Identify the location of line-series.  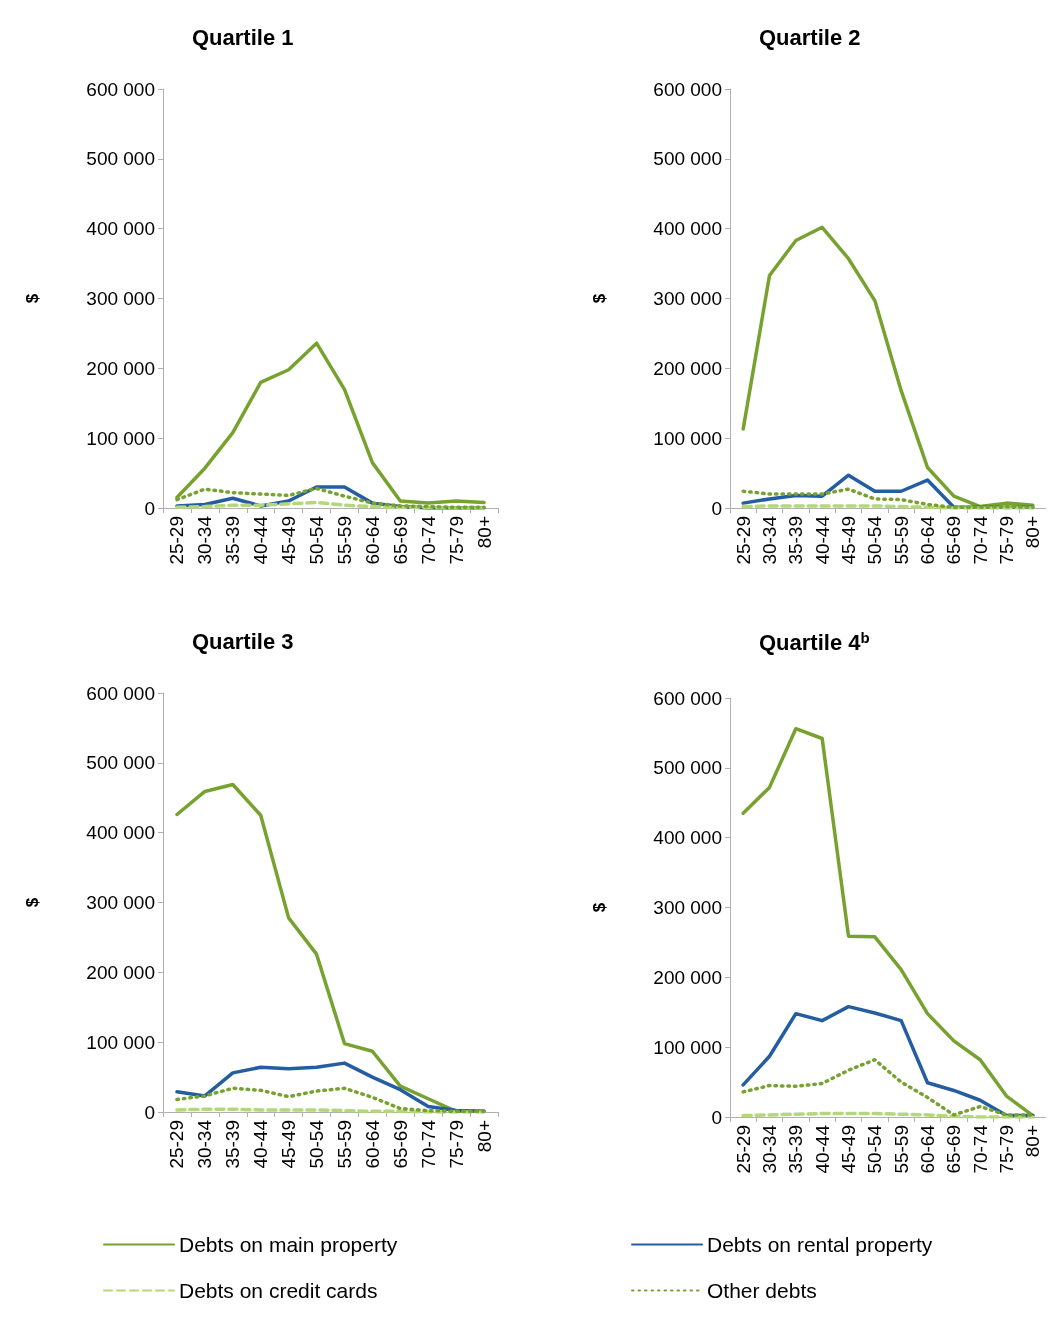
(888, 1061).